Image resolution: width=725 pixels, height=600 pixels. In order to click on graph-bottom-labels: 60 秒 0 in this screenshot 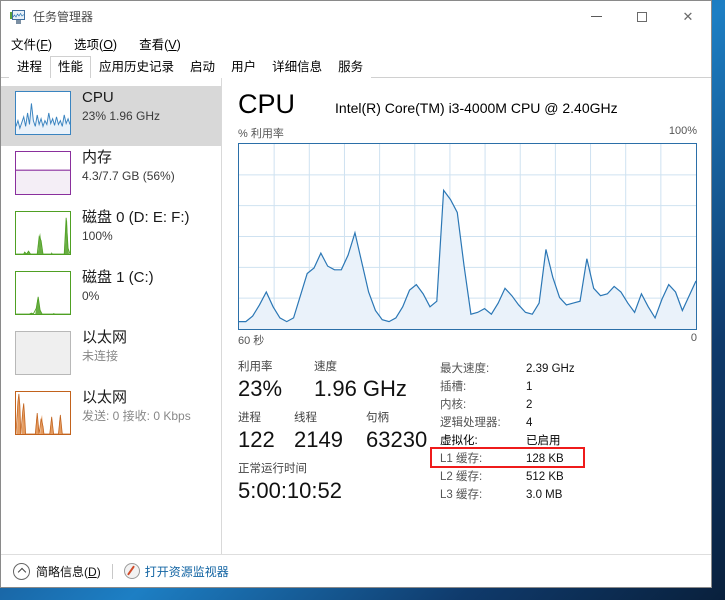, I will do `click(467, 340)`.